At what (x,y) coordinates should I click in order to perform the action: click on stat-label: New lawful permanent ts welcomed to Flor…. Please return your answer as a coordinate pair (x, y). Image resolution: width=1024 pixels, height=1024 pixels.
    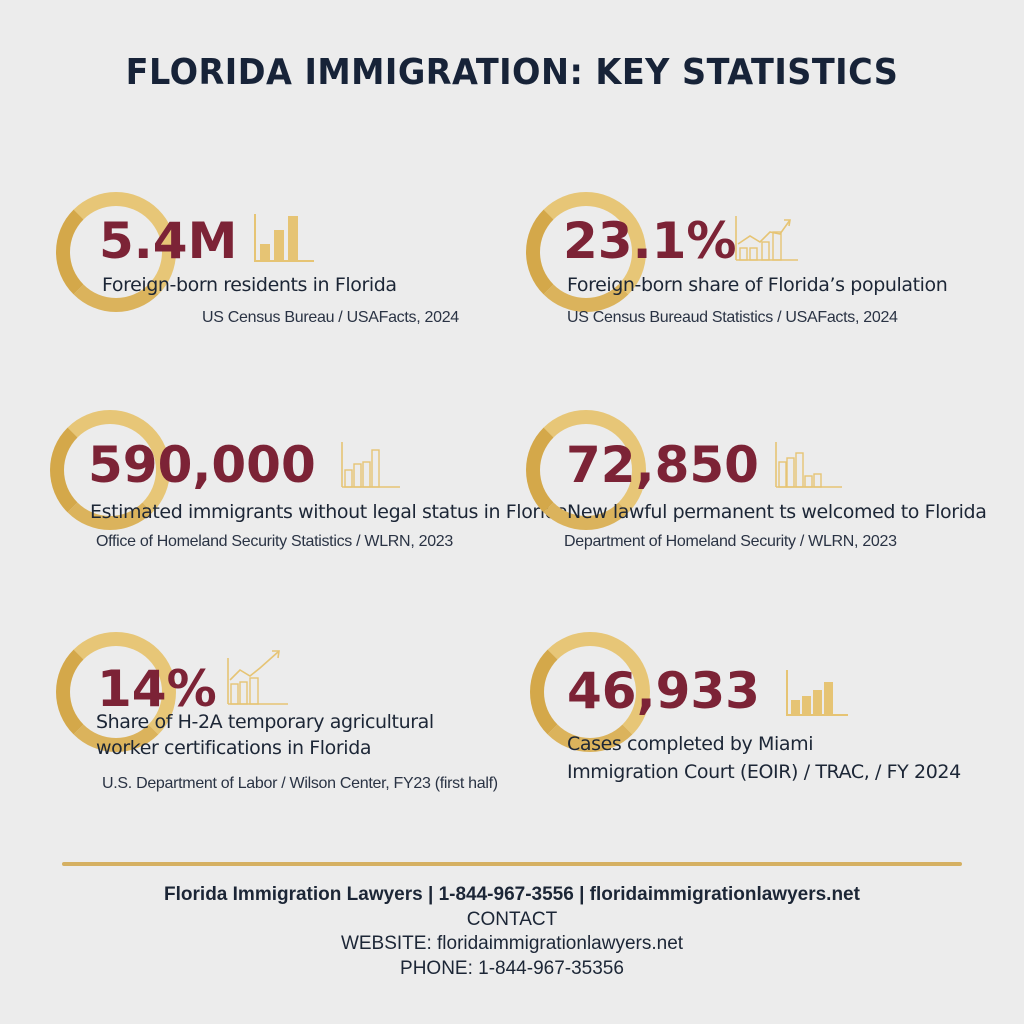
    Looking at the image, I should click on (777, 512).